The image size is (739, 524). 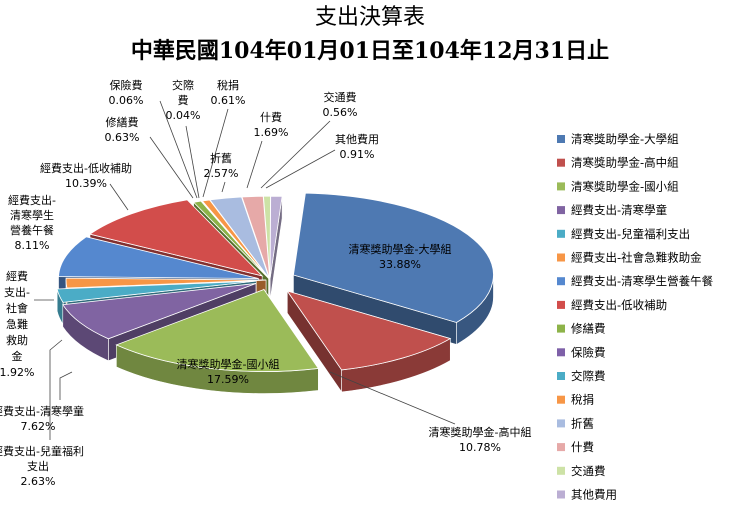 I want to click on data-label-percent-6: 8.11%, so click(x=32, y=245).